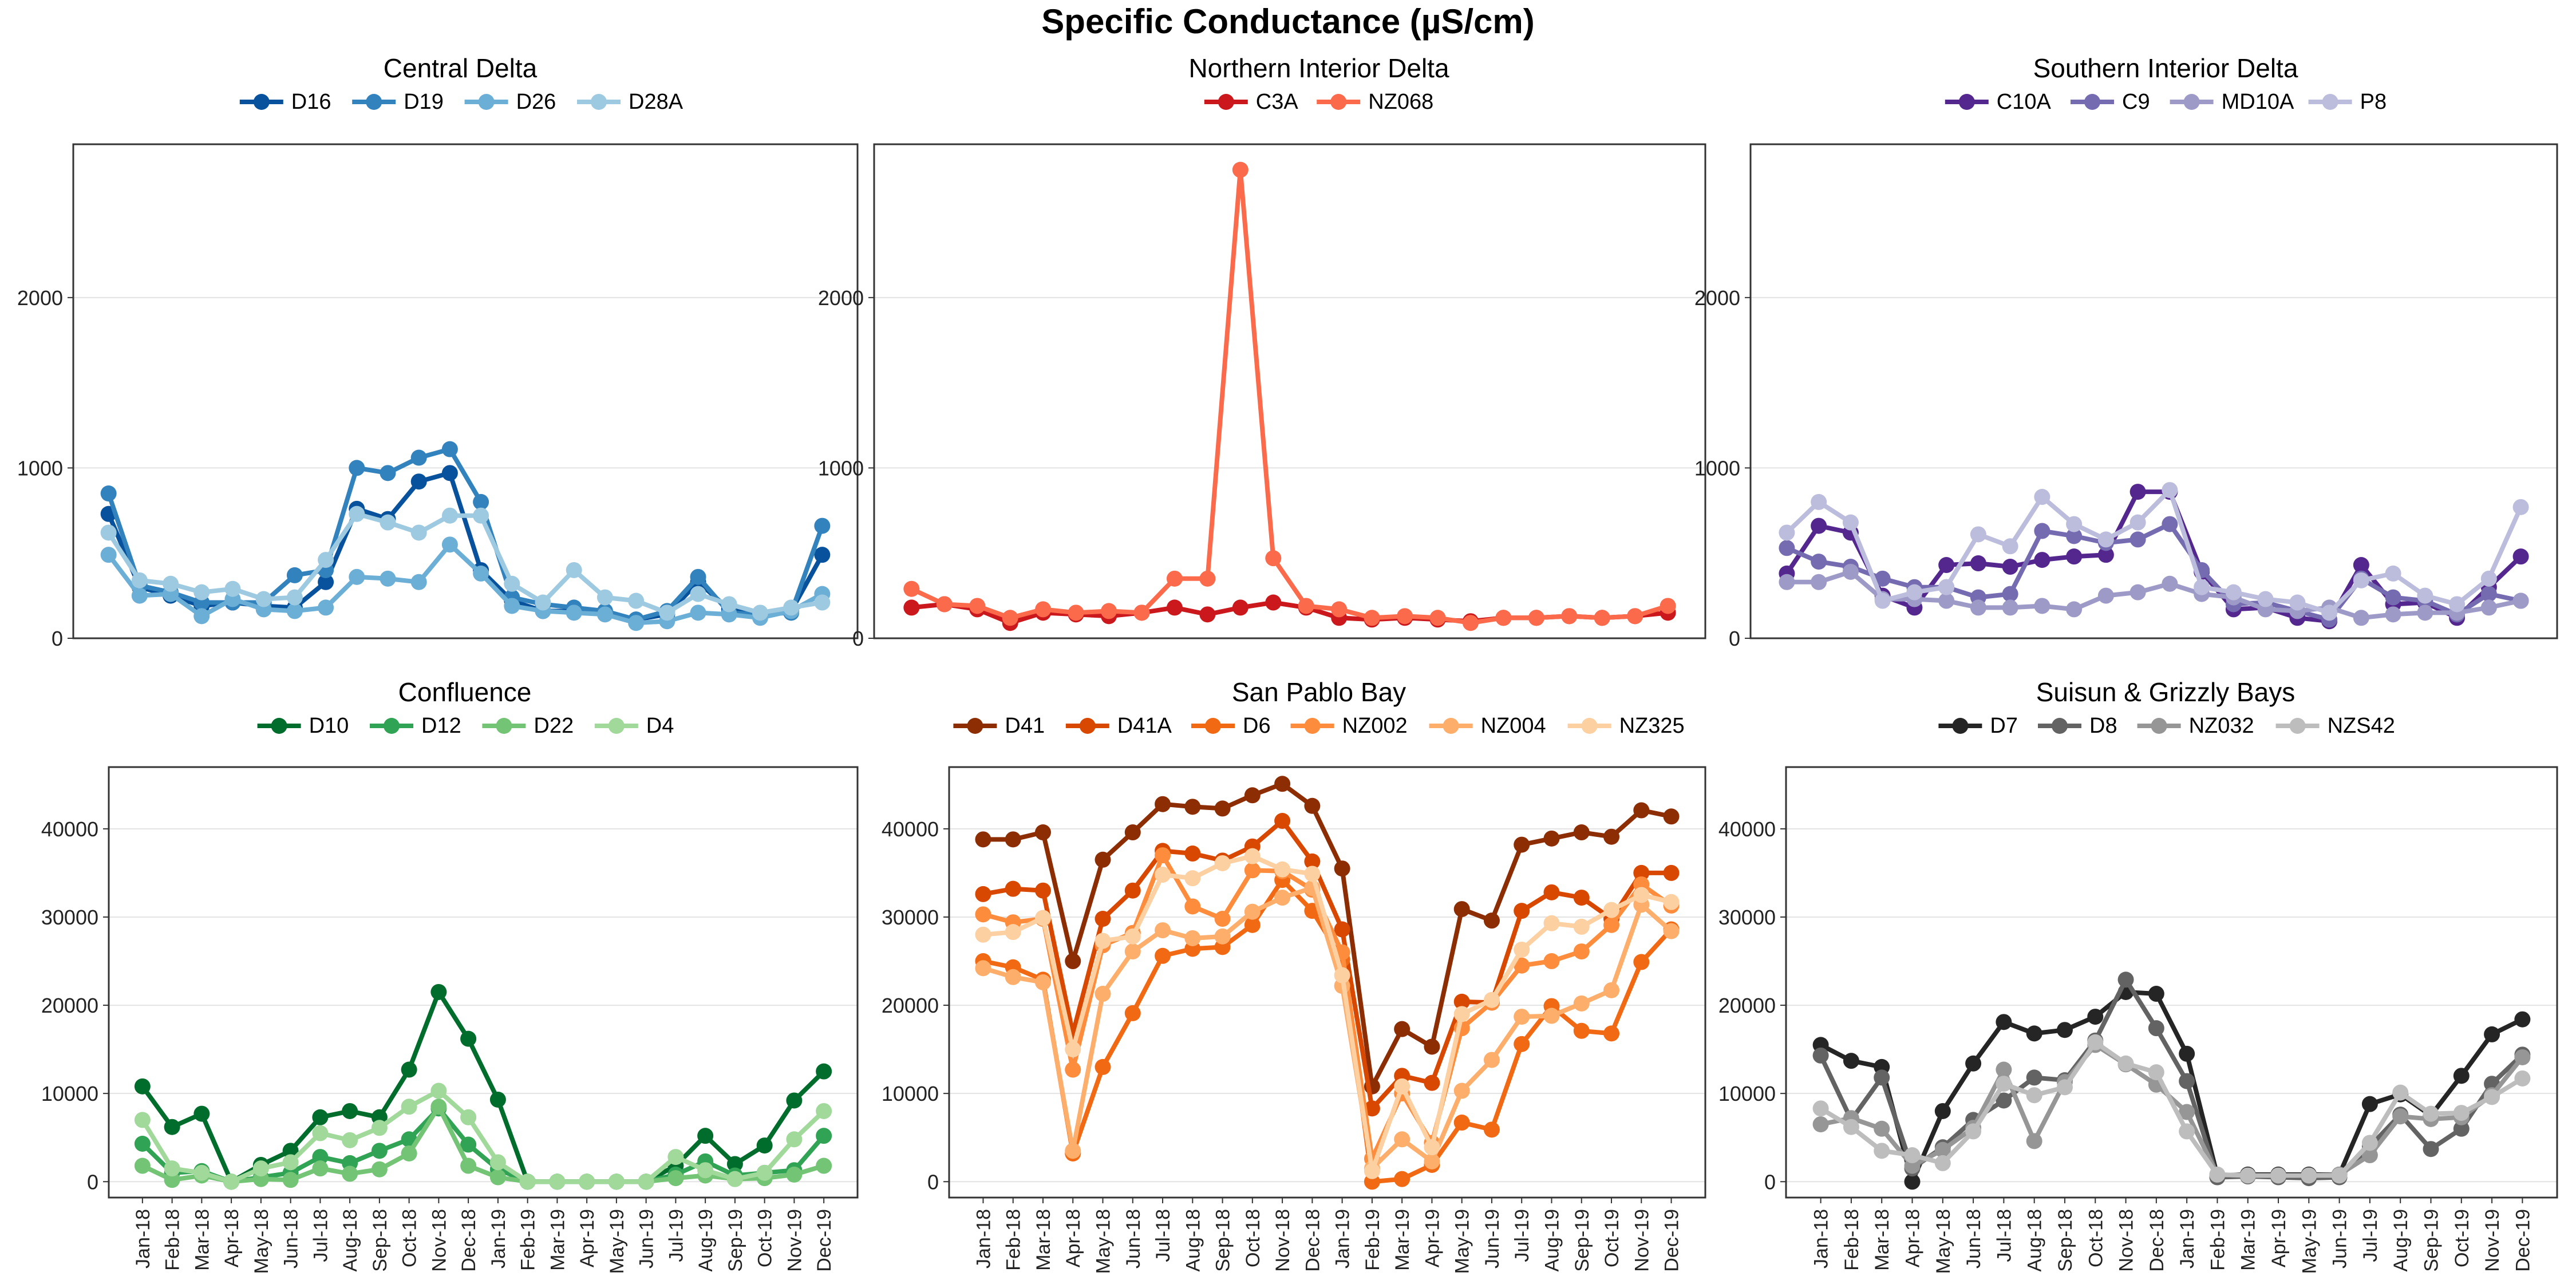  I want to click on x-tick-label: Nov-18, so click(2127, 1240).